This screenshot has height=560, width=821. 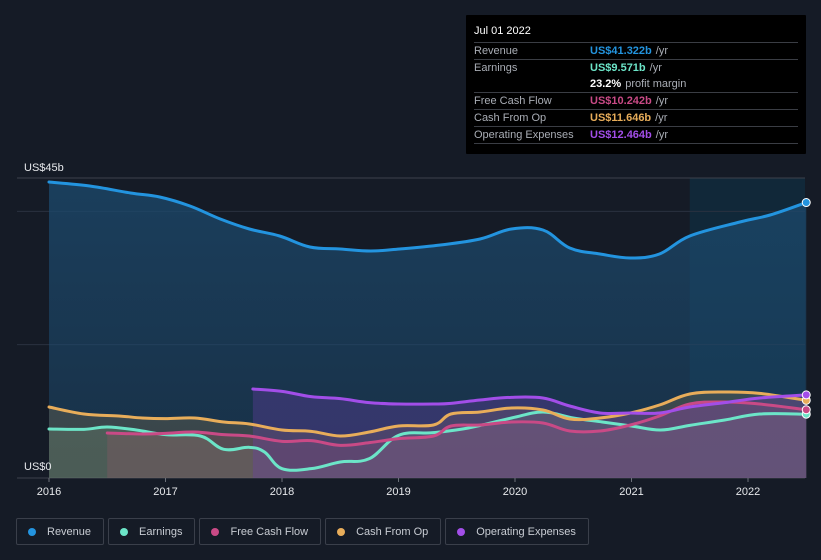 I want to click on cash-from-op-area, so click(x=428, y=434).